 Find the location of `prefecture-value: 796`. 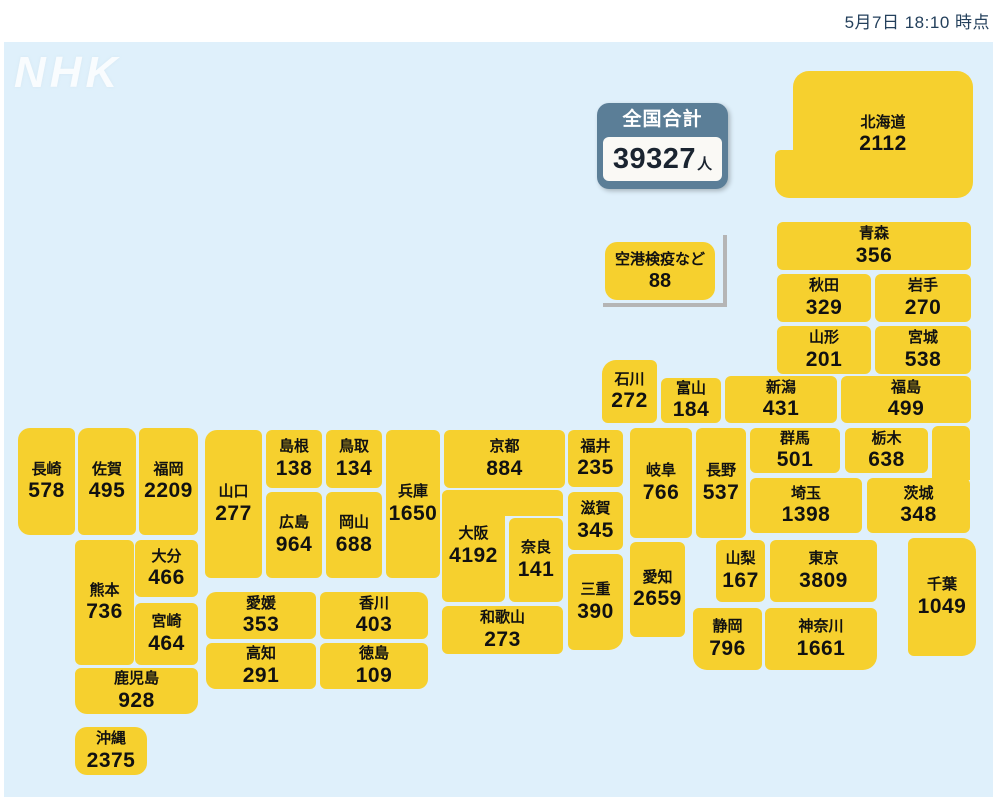

prefecture-value: 796 is located at coordinates (727, 648).